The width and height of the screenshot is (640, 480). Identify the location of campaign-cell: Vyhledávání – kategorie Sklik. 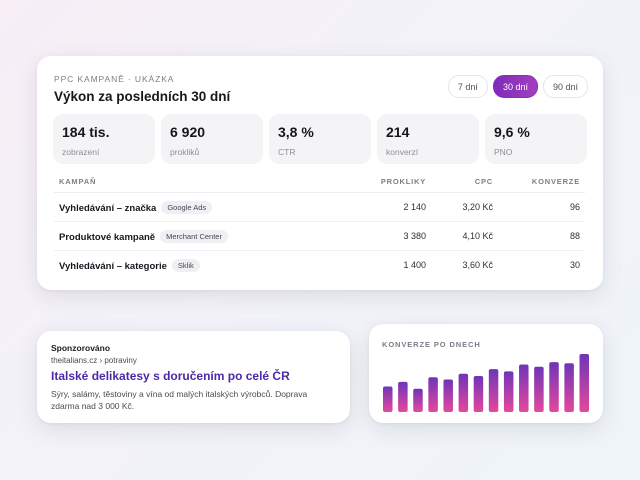
(209, 265).